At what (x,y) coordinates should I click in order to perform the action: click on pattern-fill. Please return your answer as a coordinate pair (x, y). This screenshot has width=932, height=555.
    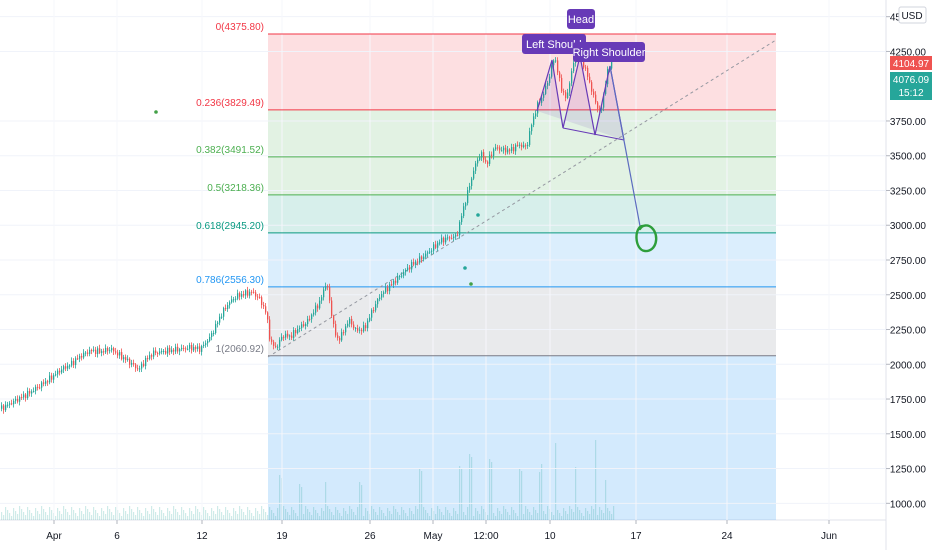
    Looking at the image, I should click on (580, 98).